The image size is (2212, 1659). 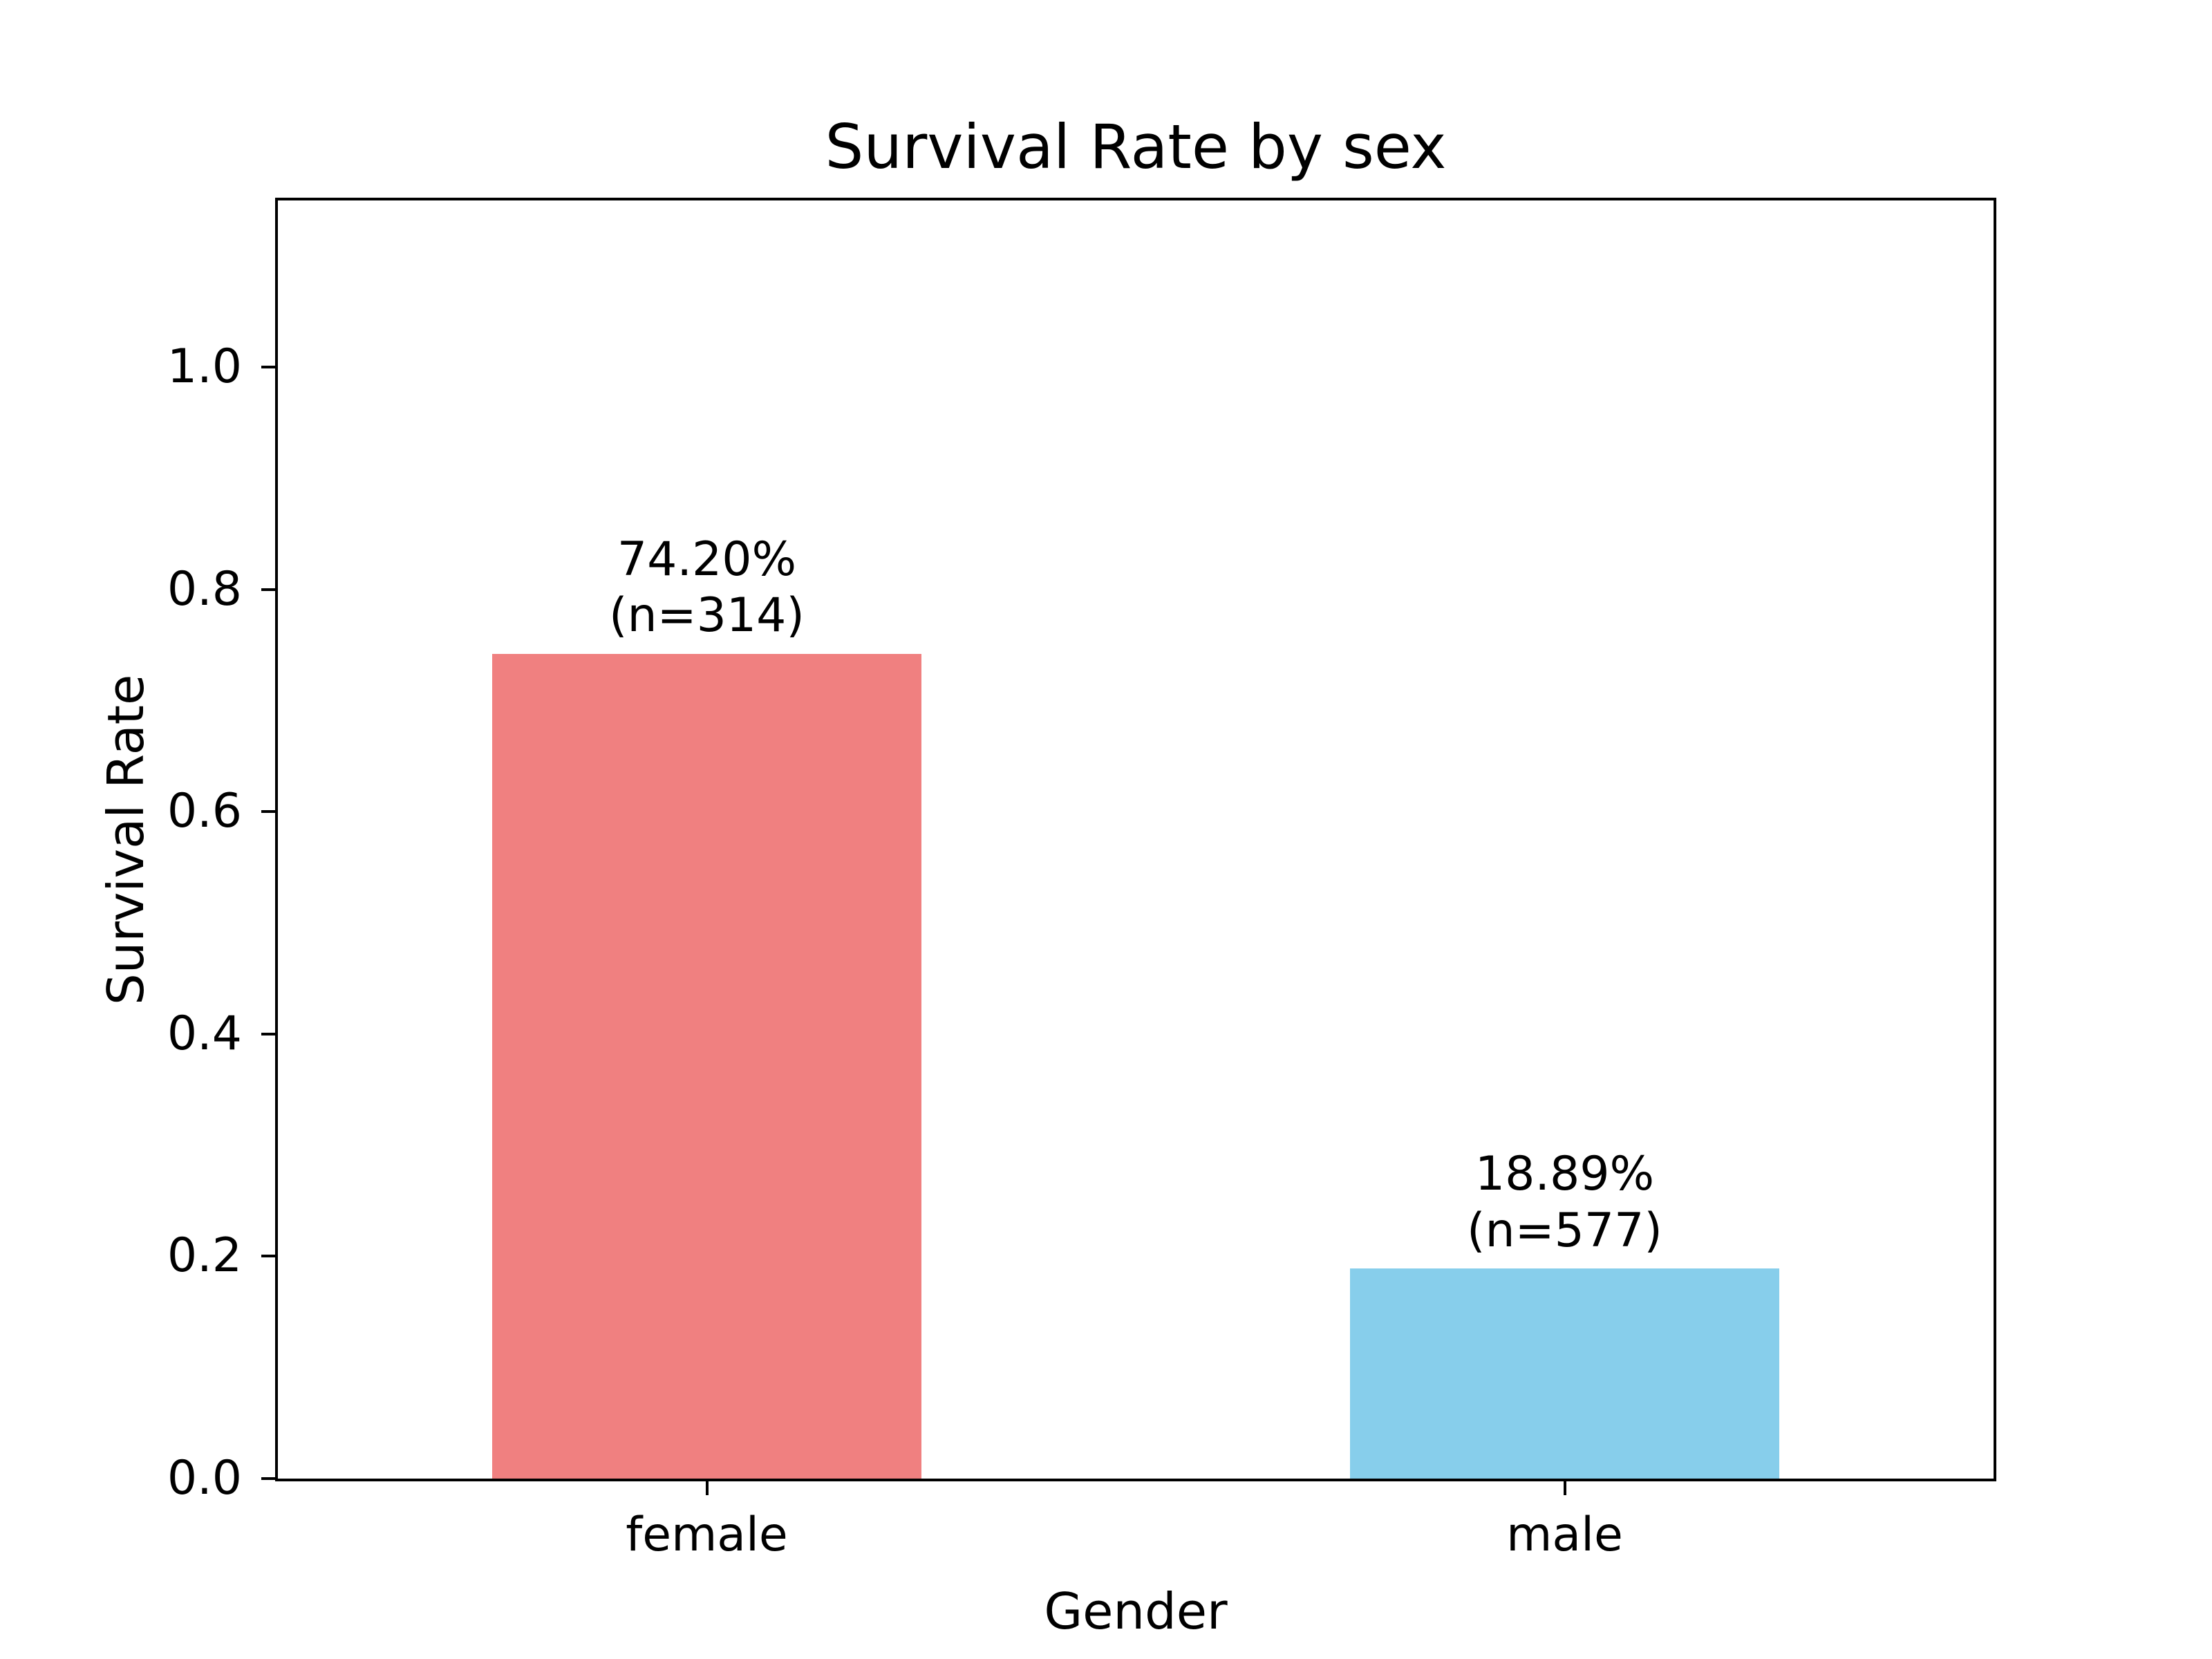 I want to click on y-axis-label: Survival Rate, so click(x=126, y=840).